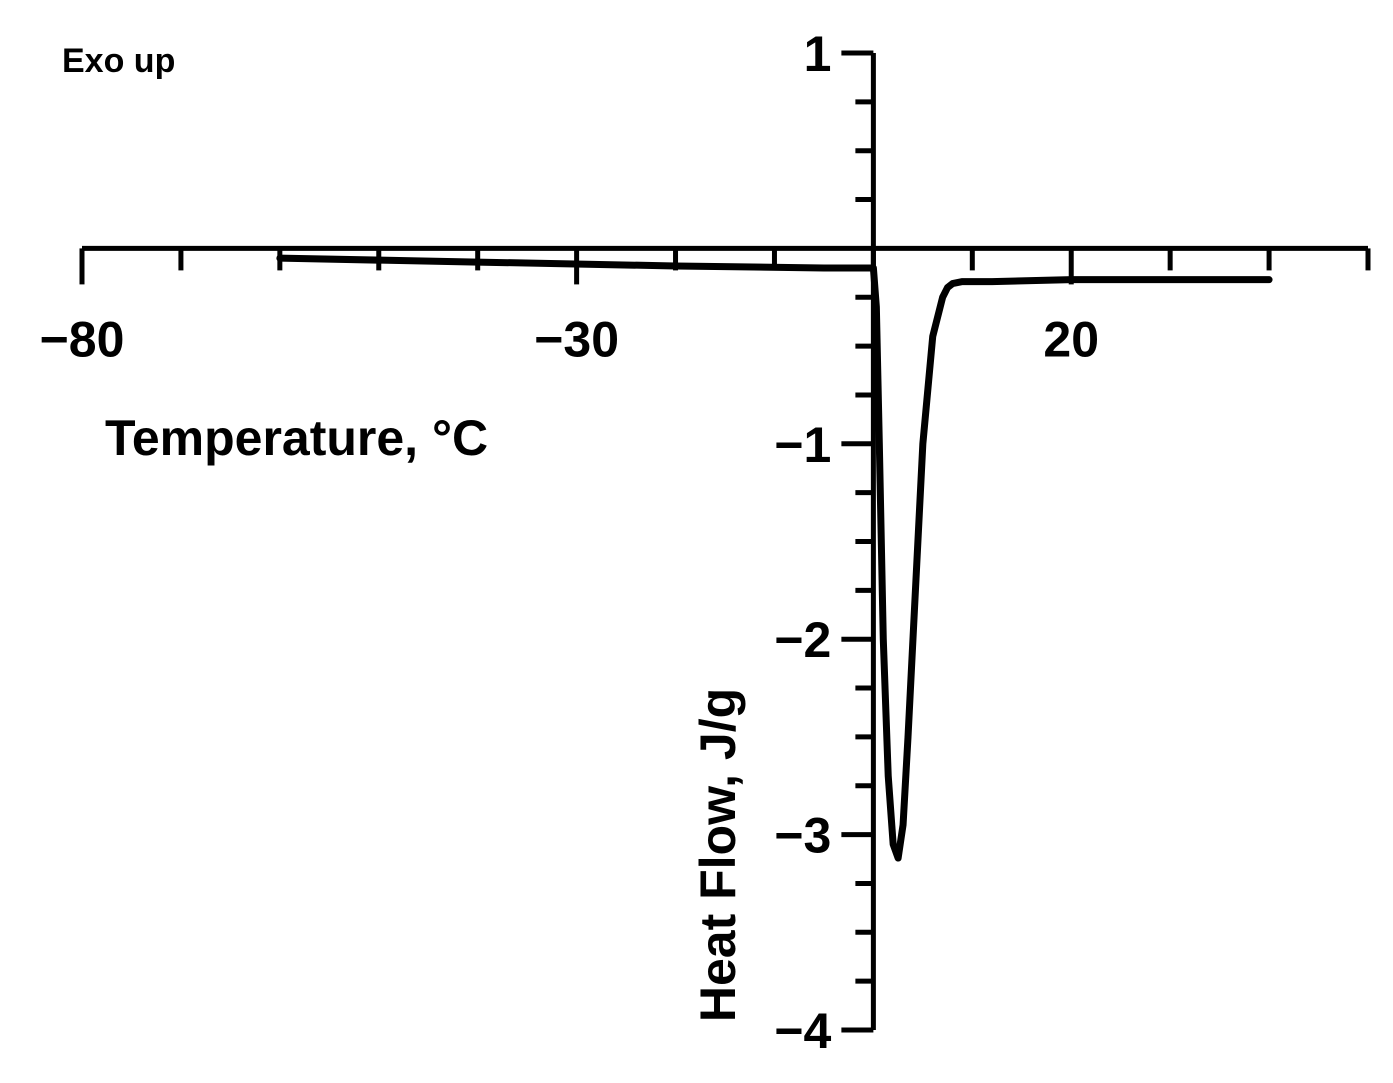 Image resolution: width=1393 pixels, height=1083 pixels. Describe the element at coordinates (802, 836) in the screenshot. I see `y-tick-label: −3` at that location.